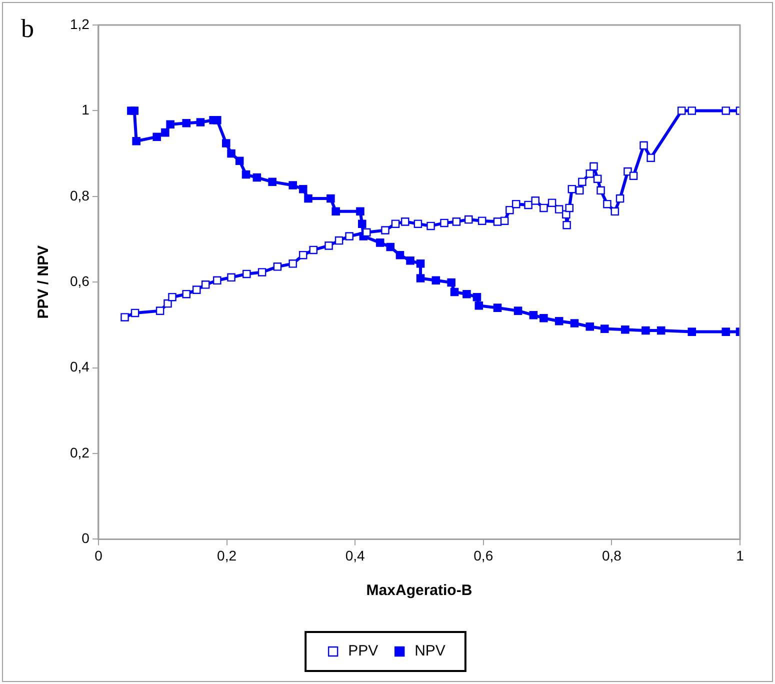  Describe the element at coordinates (86, 538) in the screenshot. I see `y-tick-label: 0` at that location.